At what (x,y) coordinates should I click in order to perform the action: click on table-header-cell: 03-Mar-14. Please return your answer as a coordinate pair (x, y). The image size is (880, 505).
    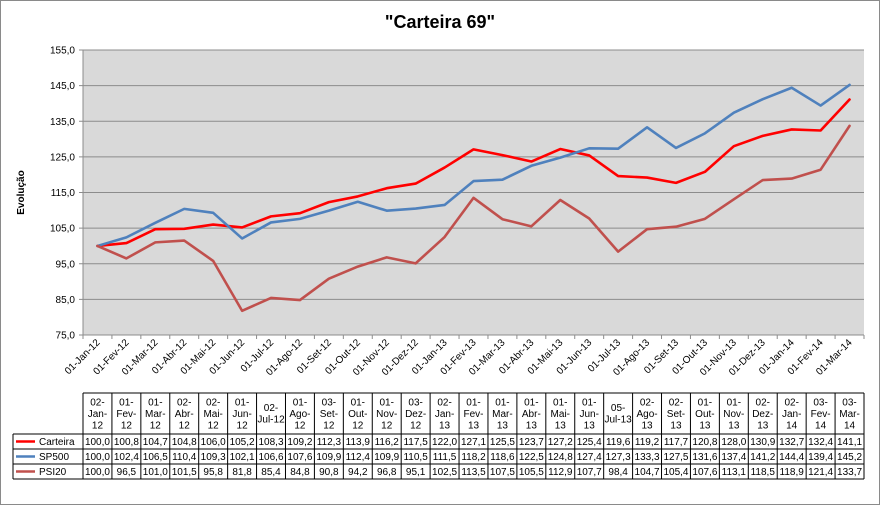
    Looking at the image, I should click on (849, 414).